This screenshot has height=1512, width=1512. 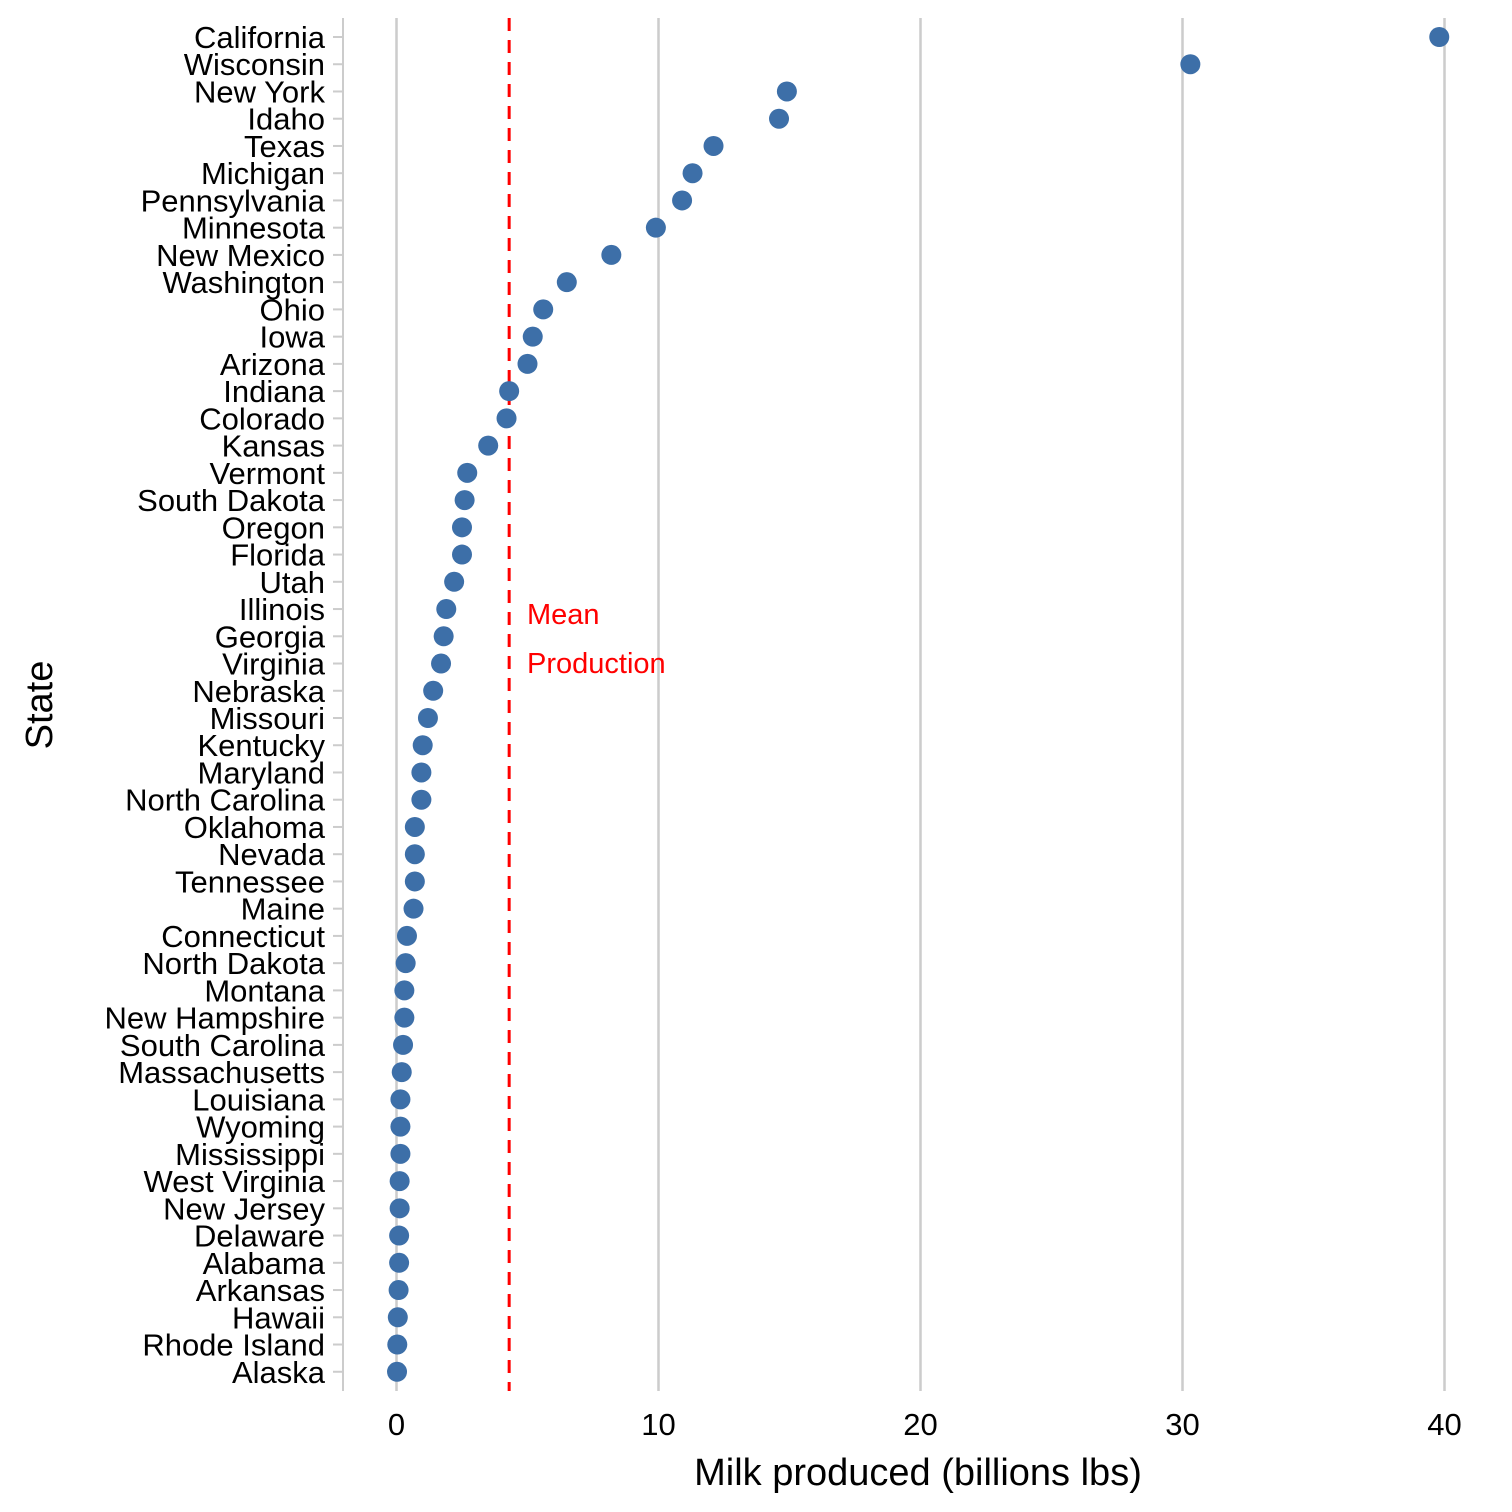 I want to click on y-tick-label: West Virginia, so click(x=235, y=1181).